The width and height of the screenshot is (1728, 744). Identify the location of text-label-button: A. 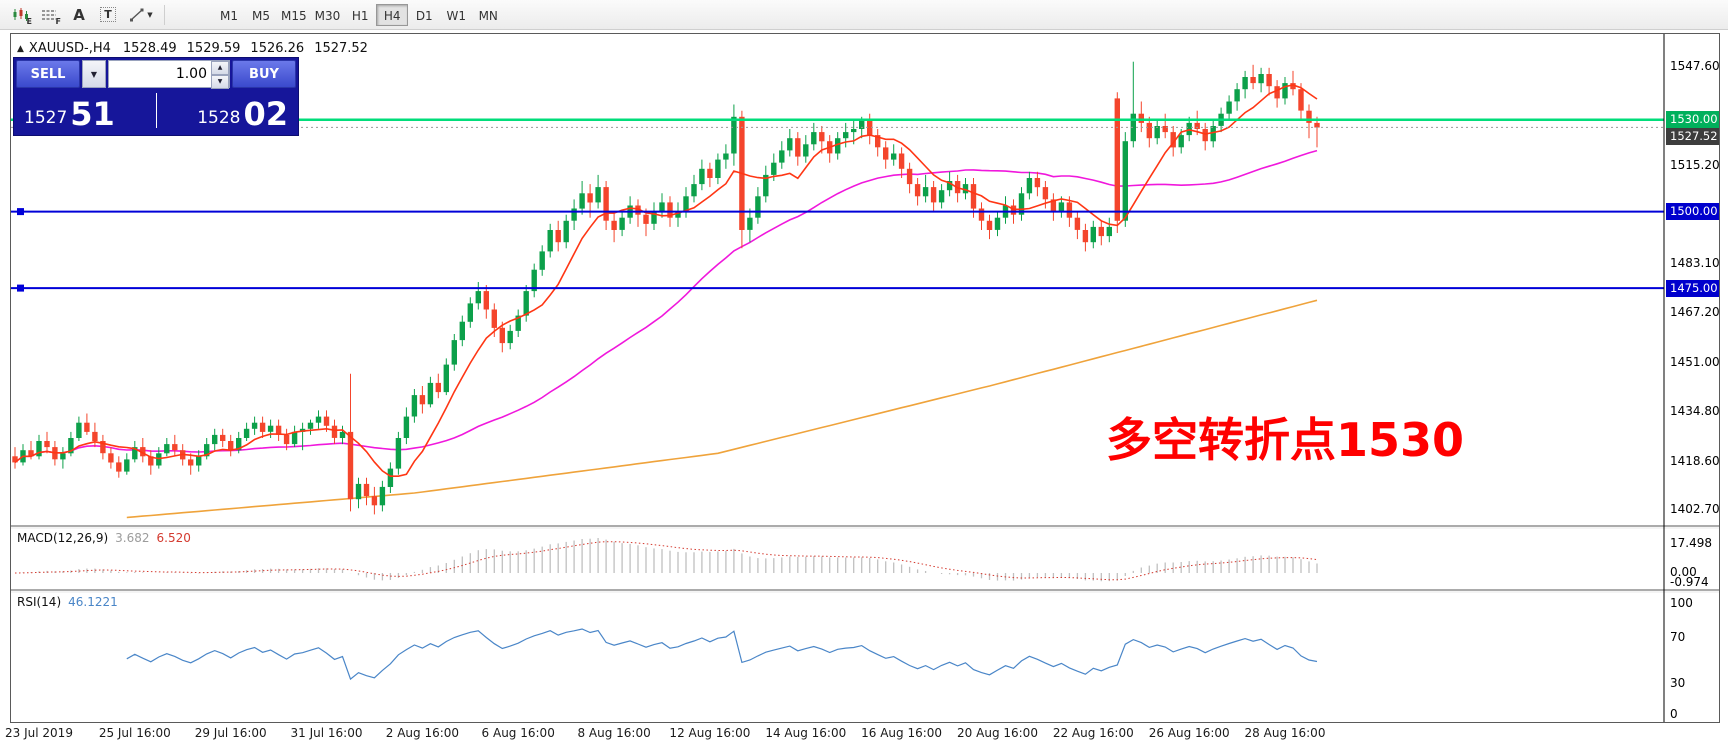
(79, 15).